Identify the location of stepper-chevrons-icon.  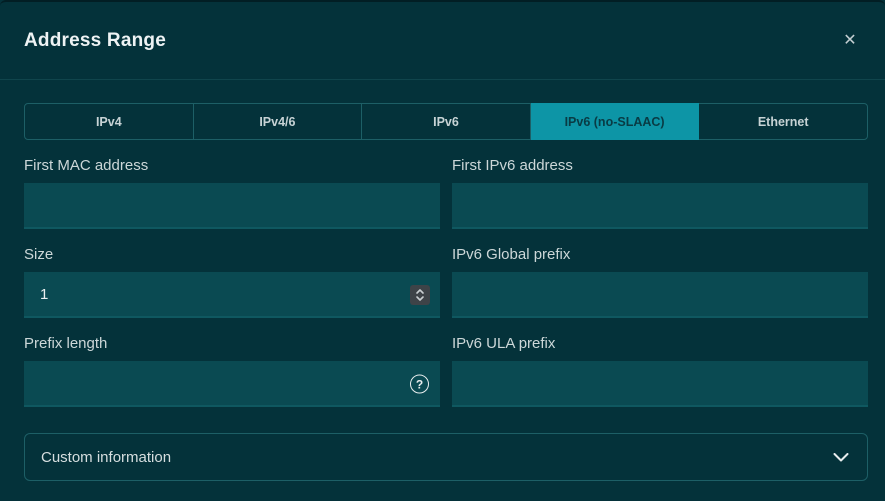
(420, 295).